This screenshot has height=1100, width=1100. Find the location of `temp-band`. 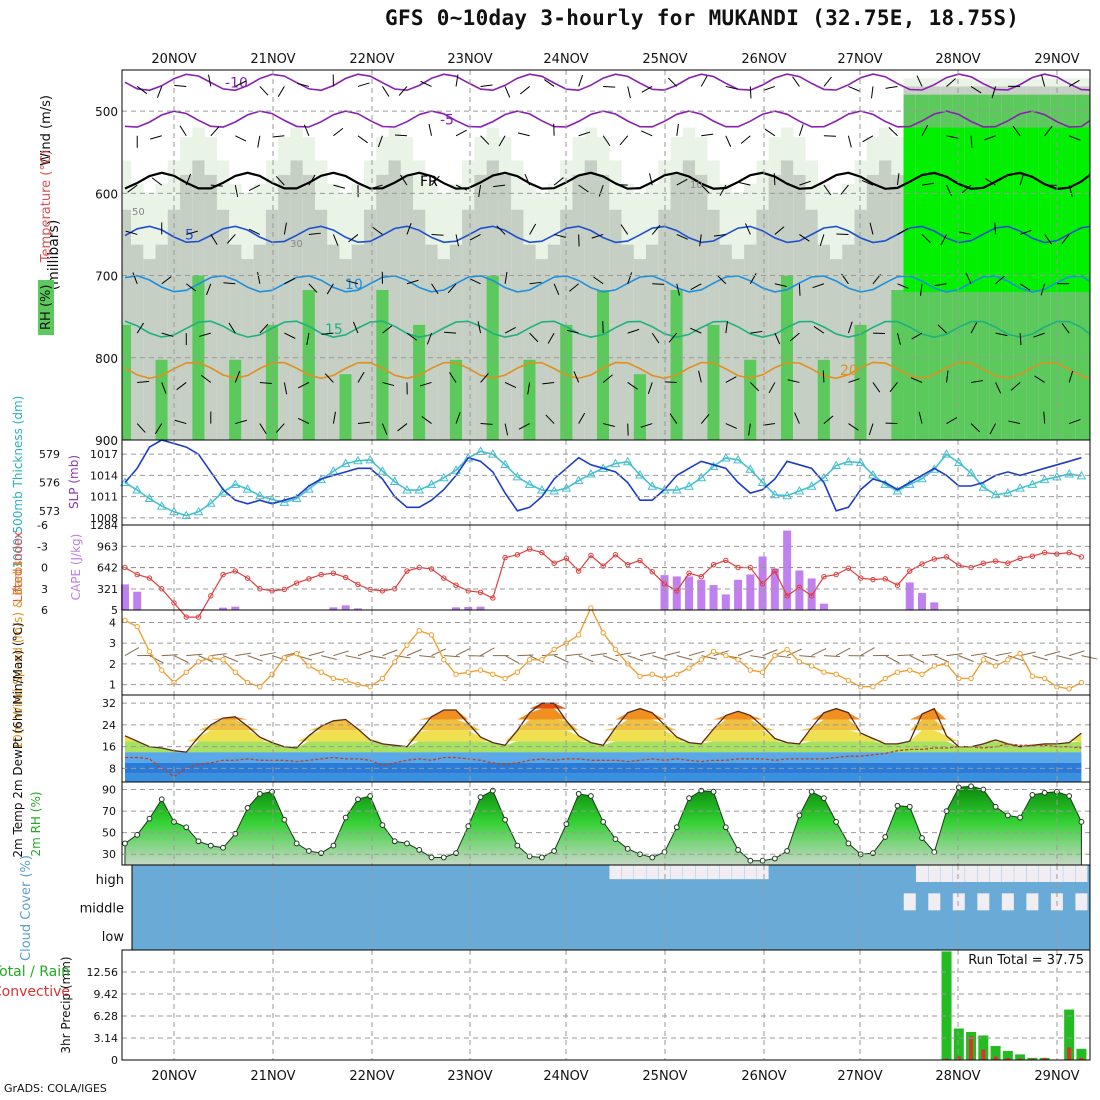

temp-band is located at coordinates (603, 757).